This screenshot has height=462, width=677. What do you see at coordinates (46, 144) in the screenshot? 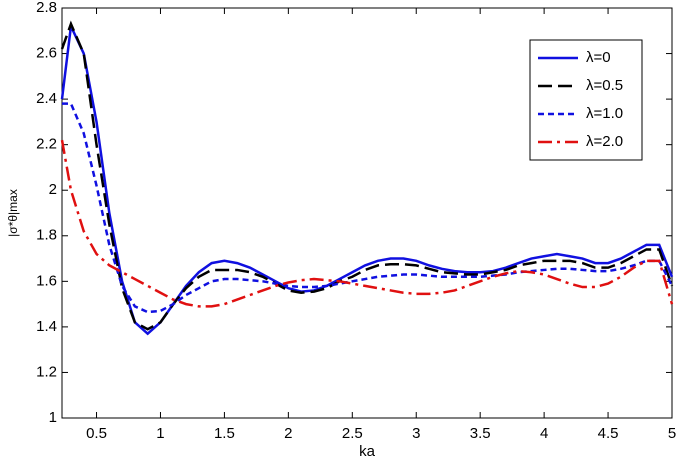
I see `y-tick-label: 2.2` at bounding box center [46, 144].